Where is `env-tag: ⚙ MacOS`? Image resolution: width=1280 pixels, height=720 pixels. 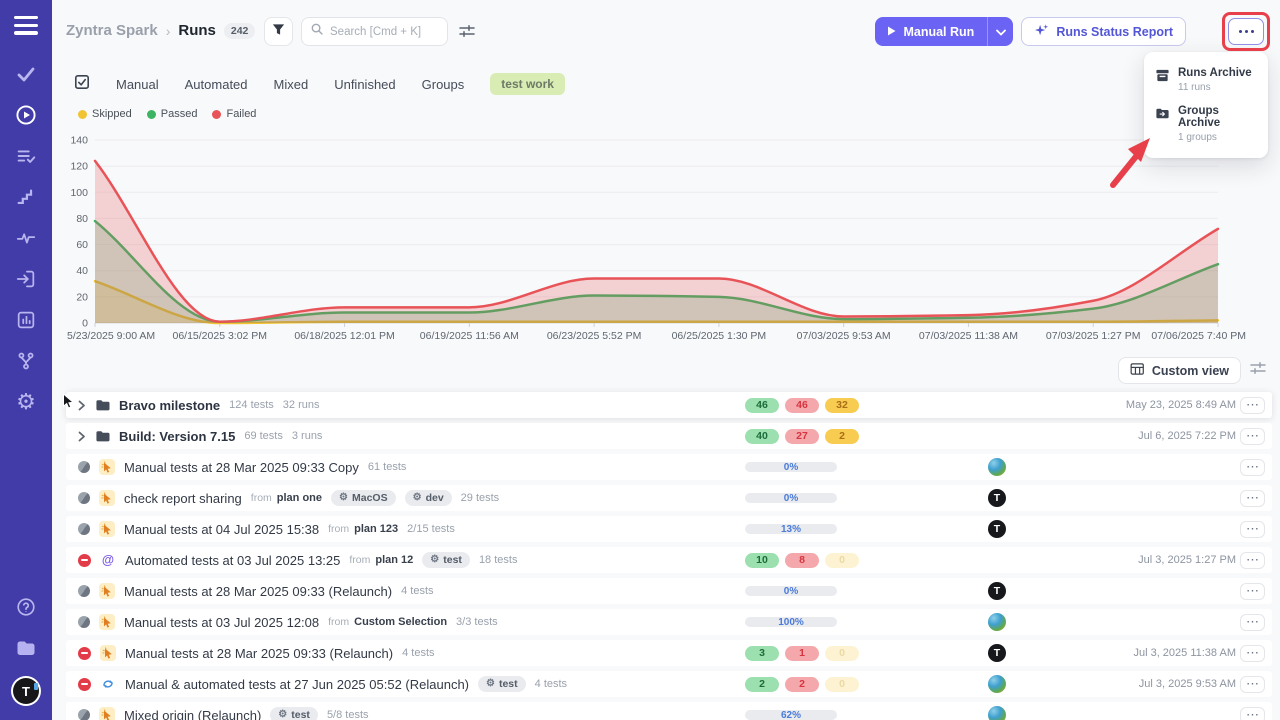 env-tag: ⚙ MacOS is located at coordinates (363, 498).